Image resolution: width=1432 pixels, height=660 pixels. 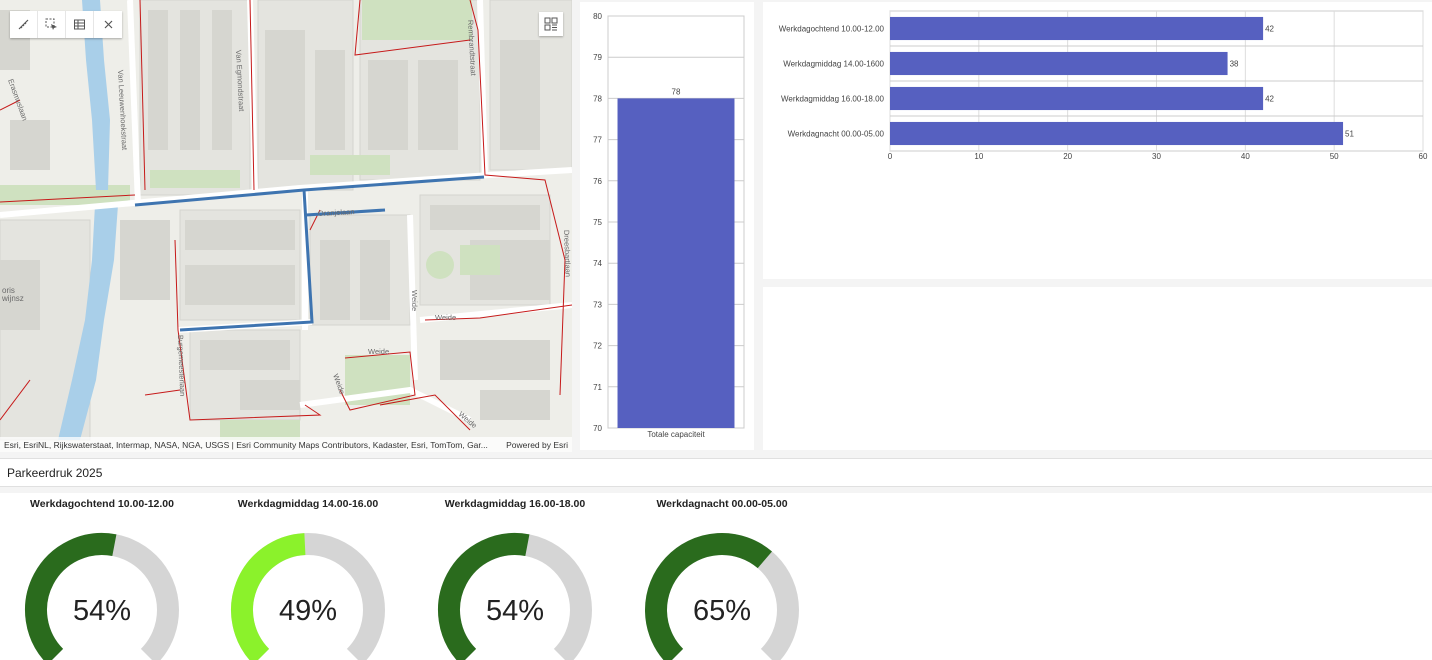 What do you see at coordinates (597, 181) in the screenshot?
I see `y-tick-label: 76` at bounding box center [597, 181].